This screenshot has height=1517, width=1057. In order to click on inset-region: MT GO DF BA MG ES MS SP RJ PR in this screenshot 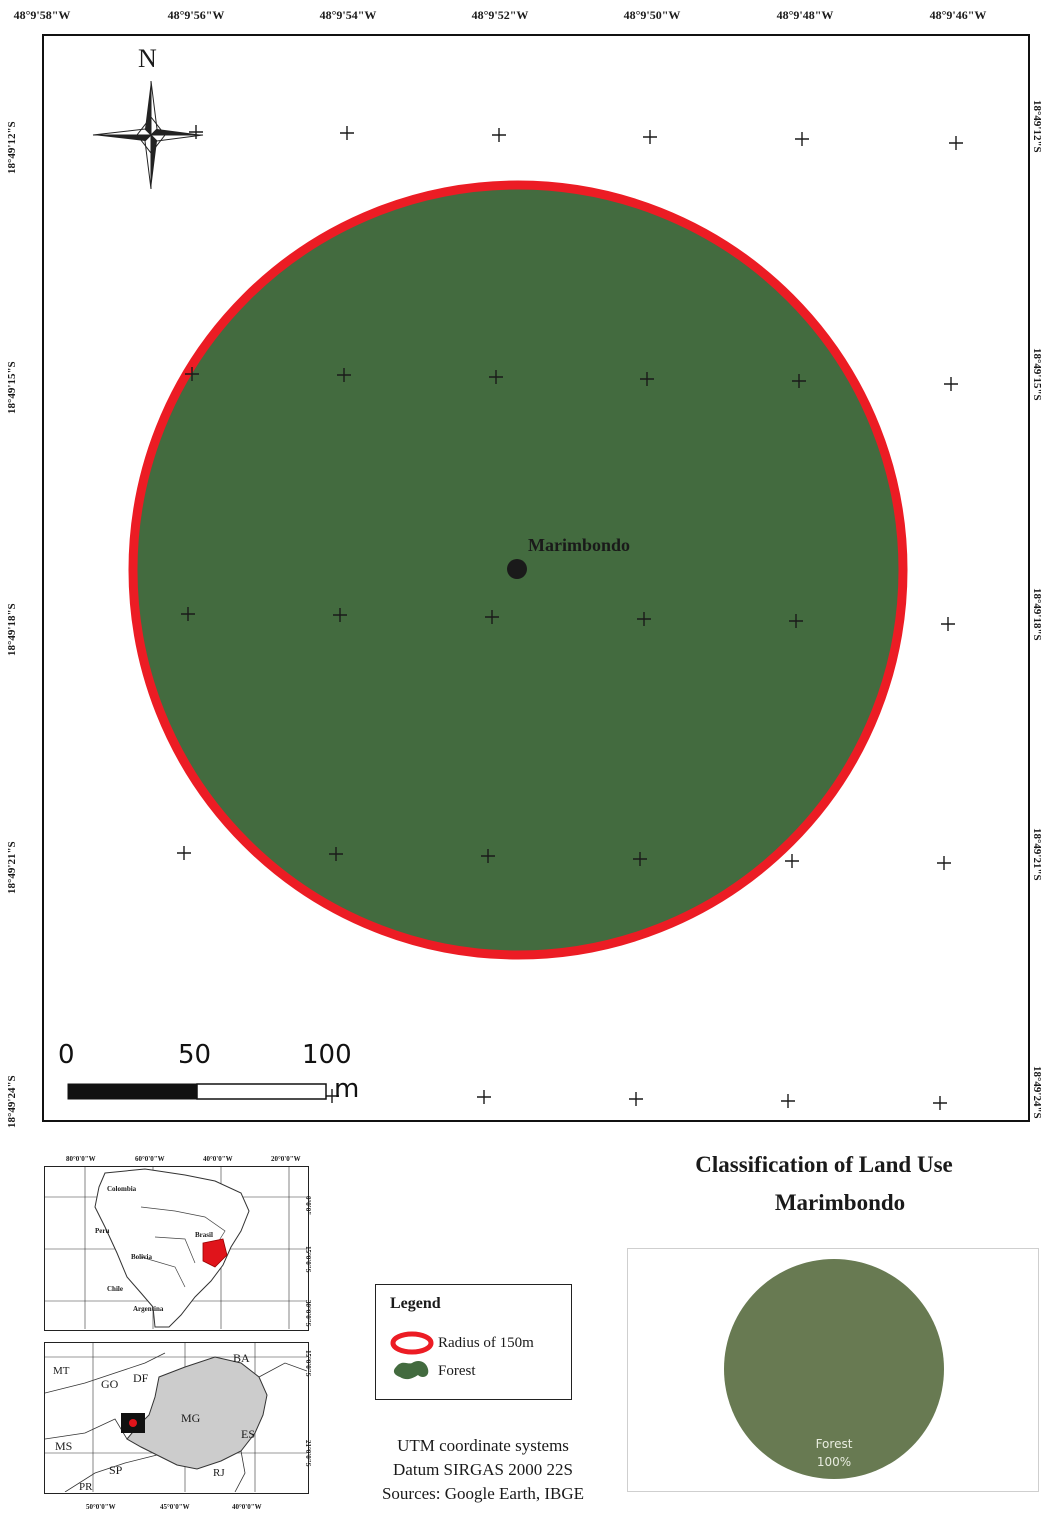, I will do `click(176, 1418)`.